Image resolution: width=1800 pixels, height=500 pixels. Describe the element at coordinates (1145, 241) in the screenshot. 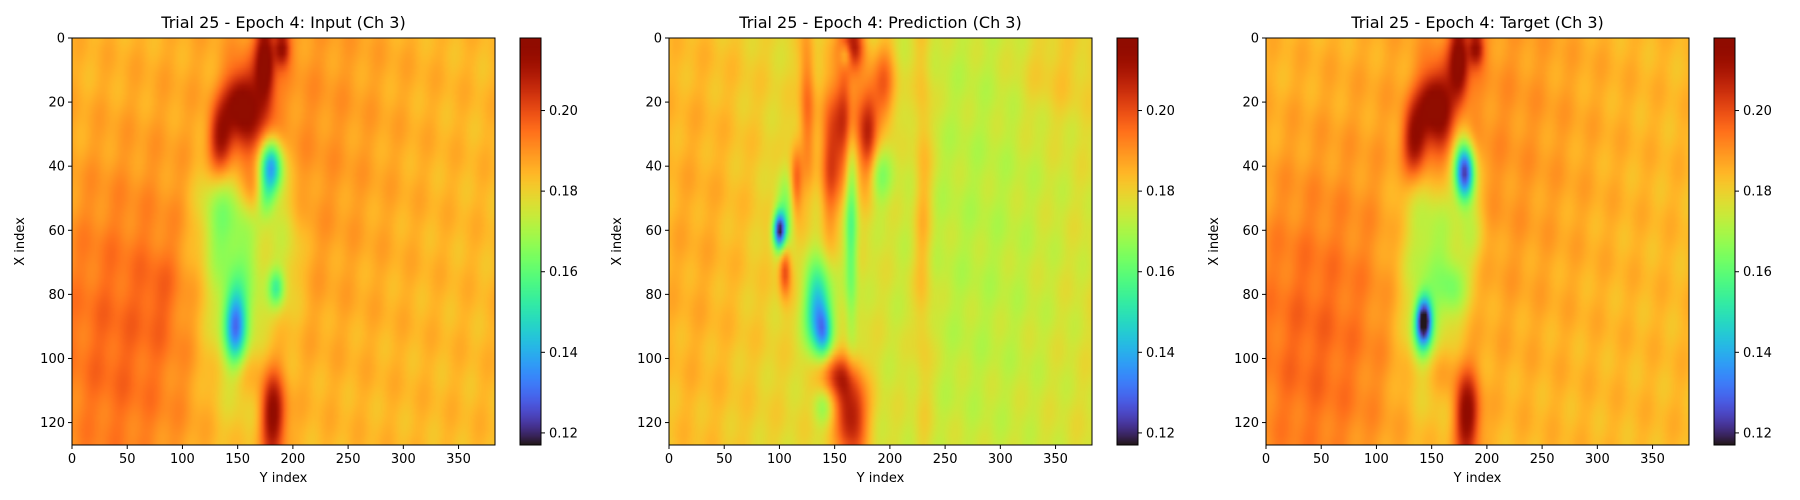

I see `colorbar-prediction: 0.12 0.14 0.16 0.18 0.20` at that location.